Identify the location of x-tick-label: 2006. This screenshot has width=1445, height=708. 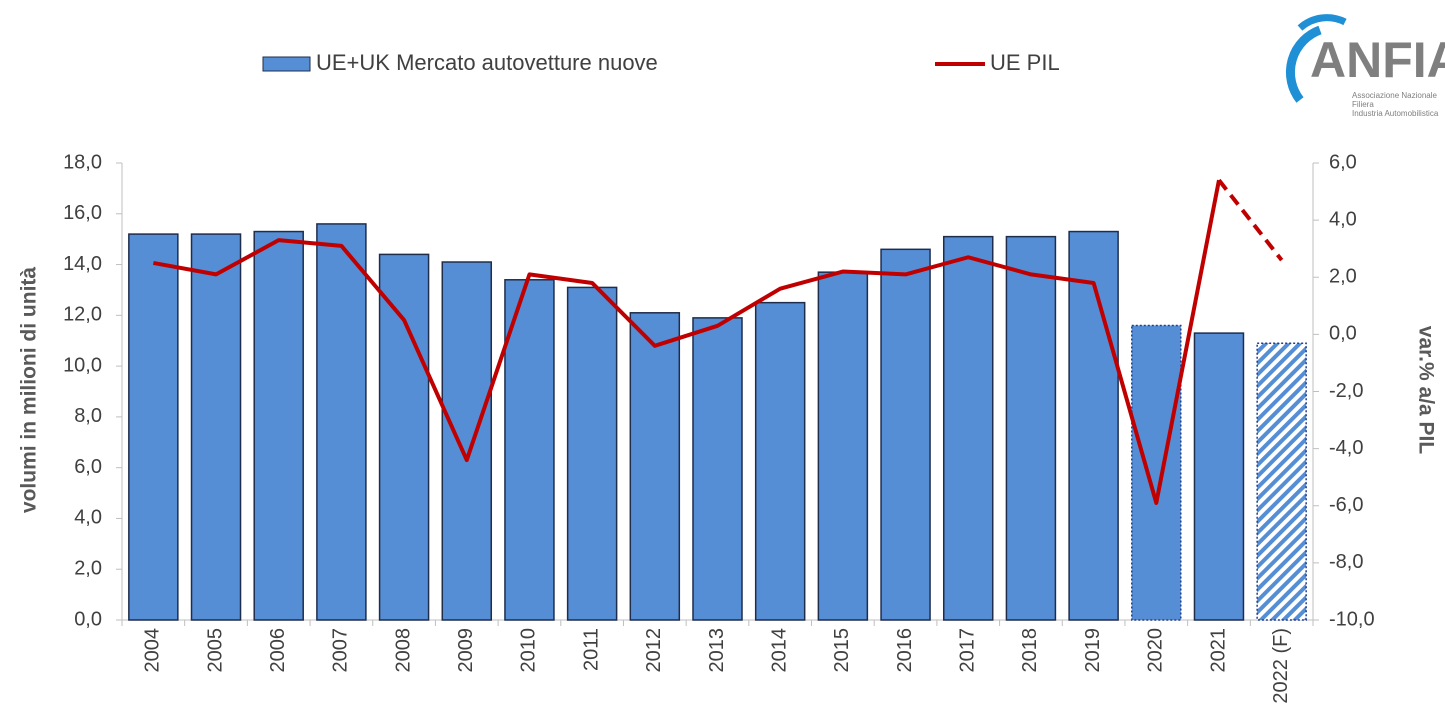
(278, 650).